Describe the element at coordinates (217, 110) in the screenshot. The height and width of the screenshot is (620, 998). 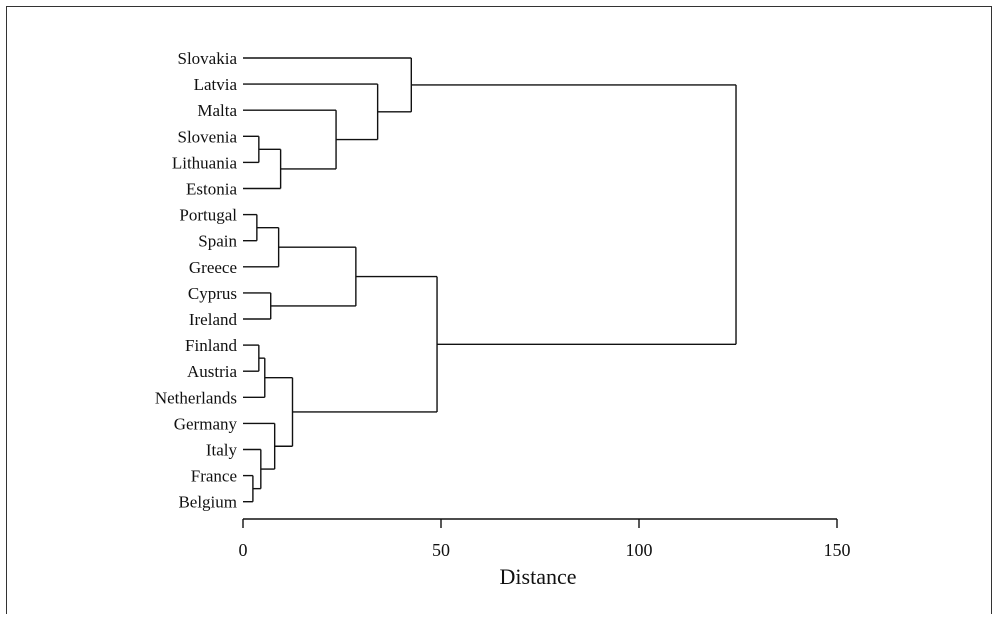
I see `leaf-label-malta: Malta` at that location.